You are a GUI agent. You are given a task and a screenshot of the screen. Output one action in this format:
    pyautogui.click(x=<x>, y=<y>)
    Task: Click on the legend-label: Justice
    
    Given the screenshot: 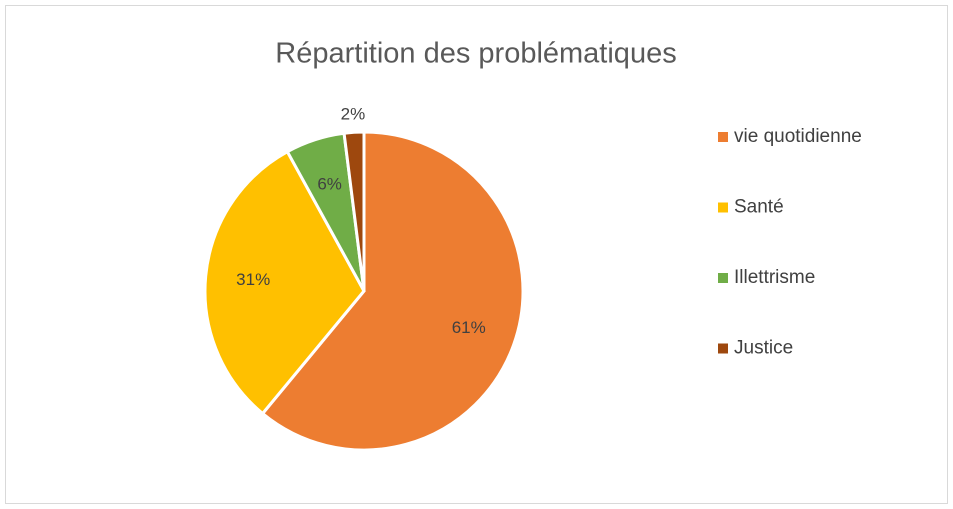 What is the action you would take?
    pyautogui.click(x=763, y=348)
    